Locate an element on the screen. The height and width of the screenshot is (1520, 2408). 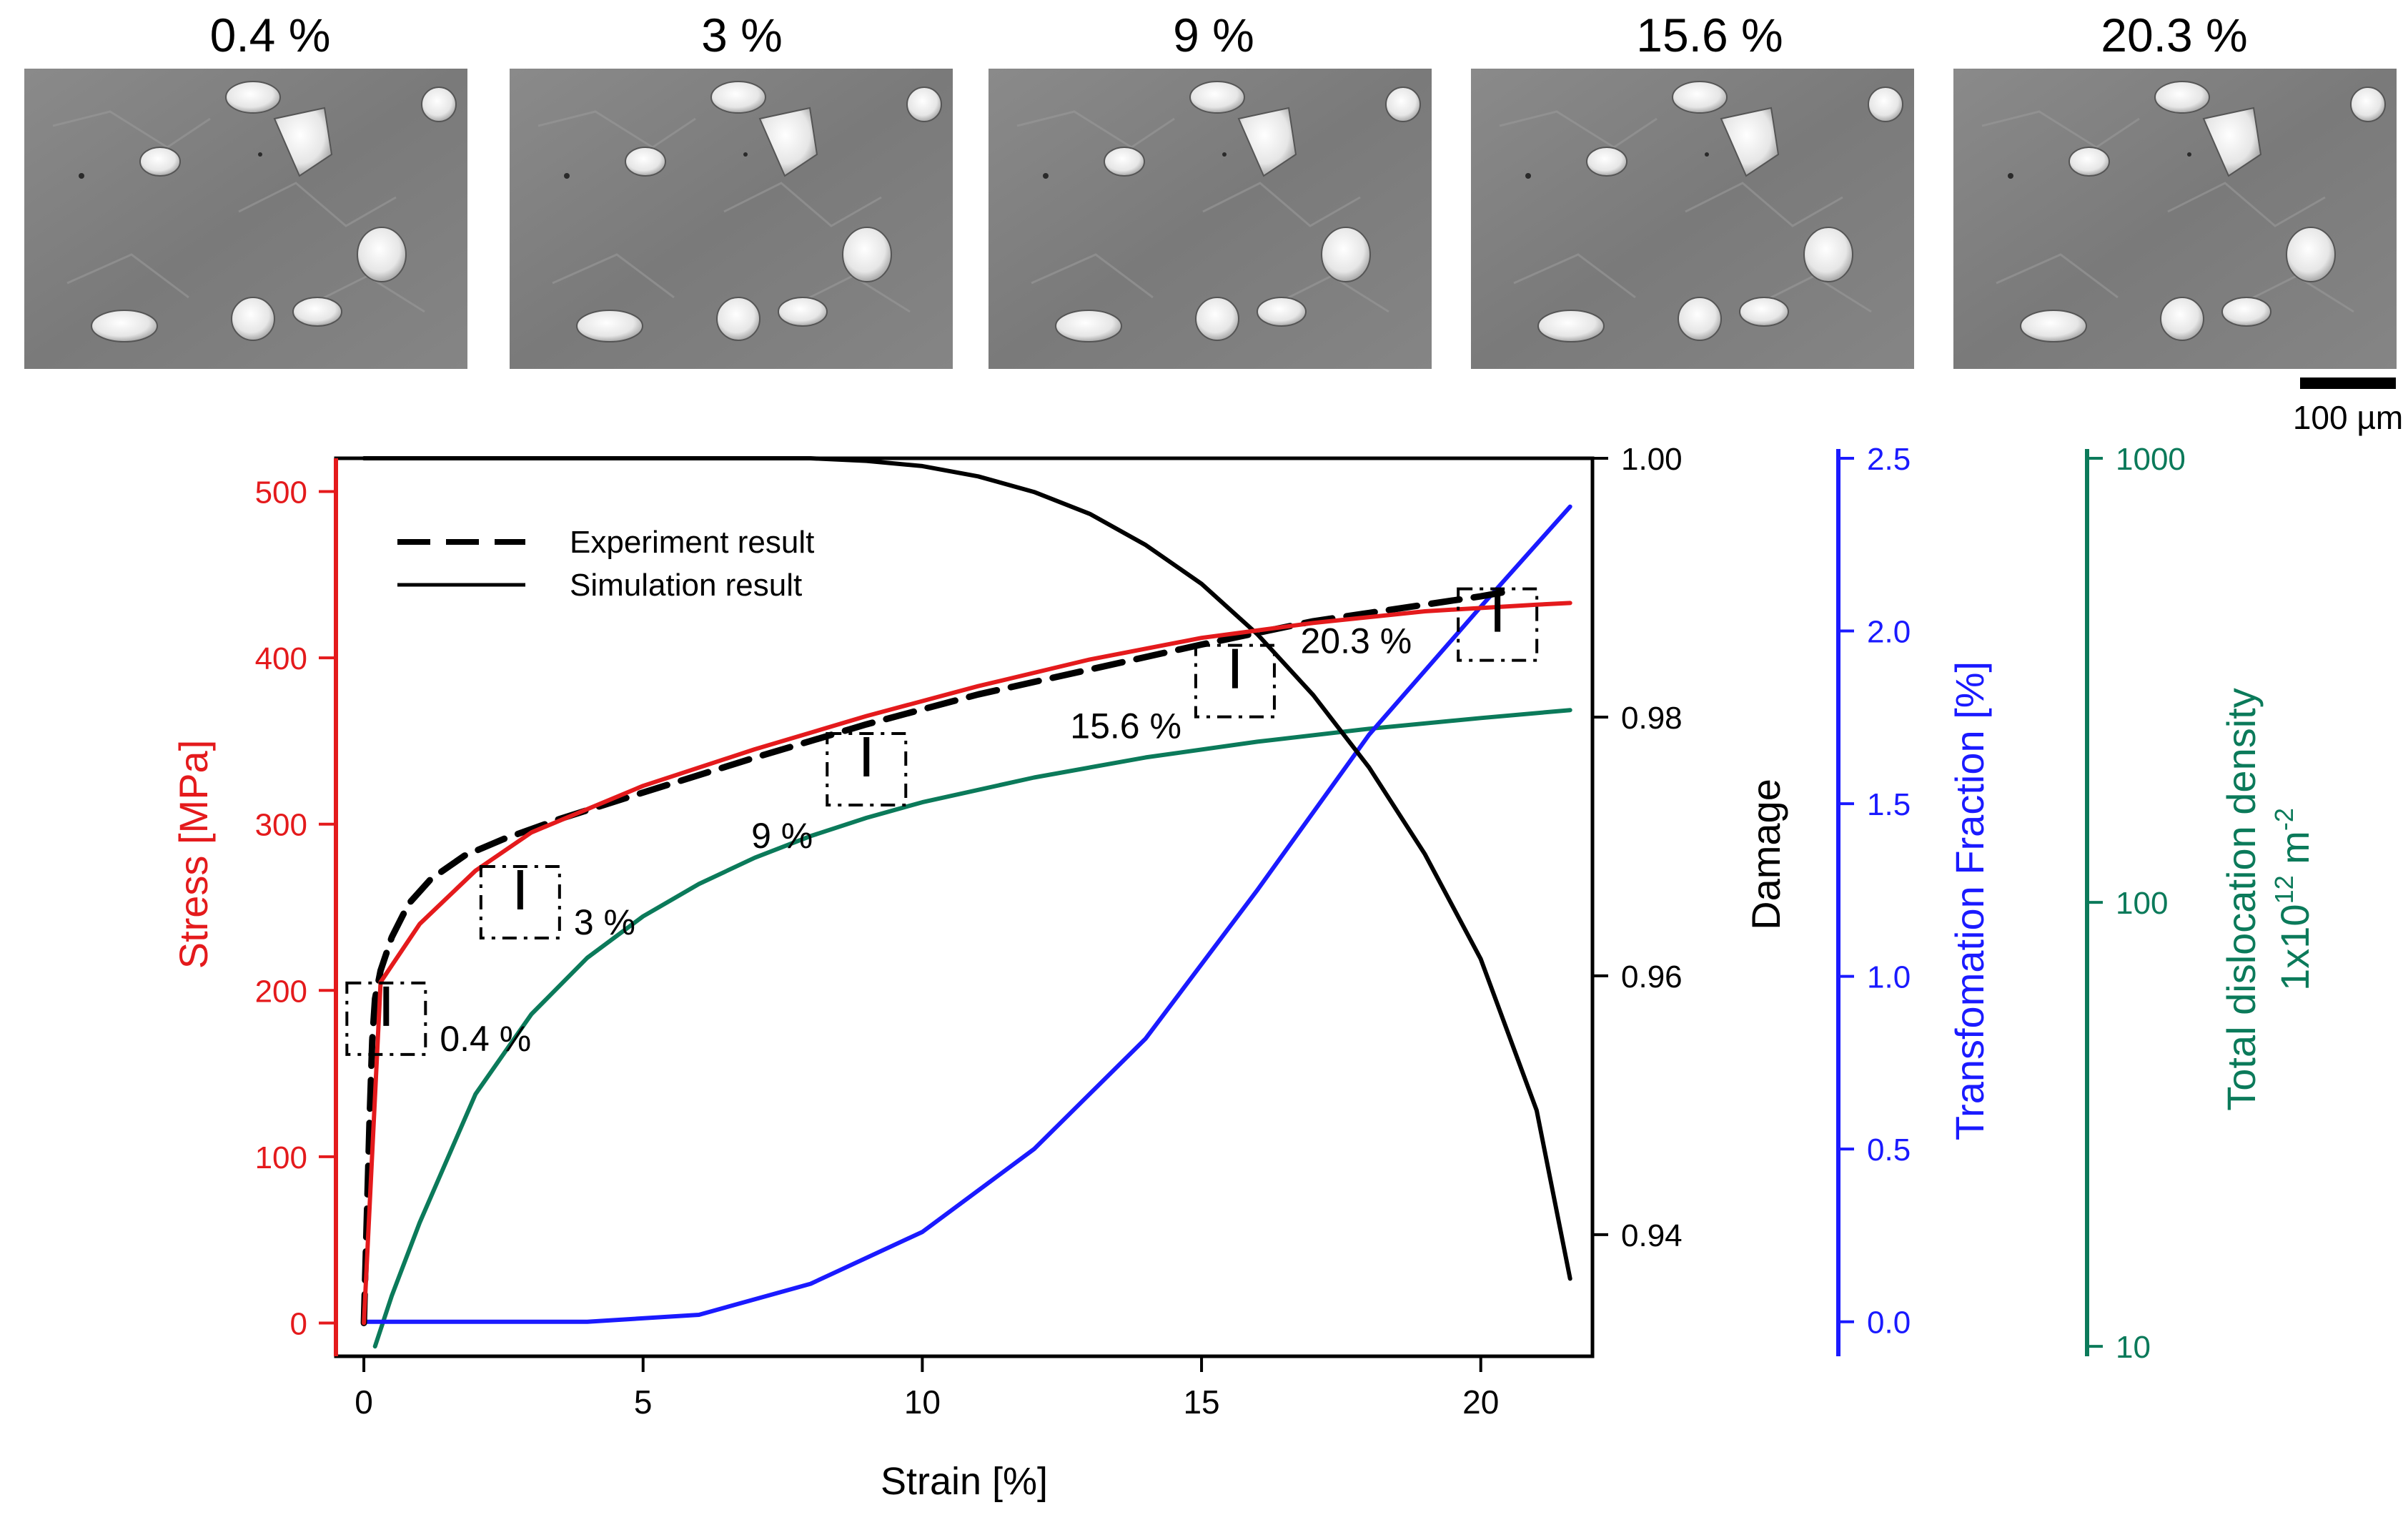
dislocation-ticks: 10 100 1000 is located at coordinates (2137, 903).